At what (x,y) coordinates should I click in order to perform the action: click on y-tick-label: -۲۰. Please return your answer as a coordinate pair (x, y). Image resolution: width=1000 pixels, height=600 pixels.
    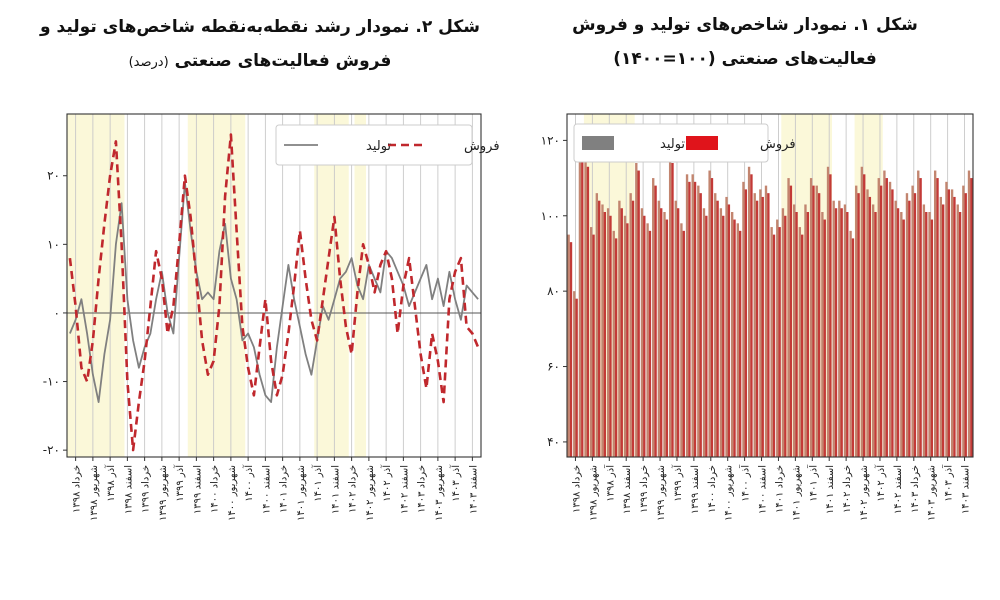
    Looking at the image, I should click on (51, 450).